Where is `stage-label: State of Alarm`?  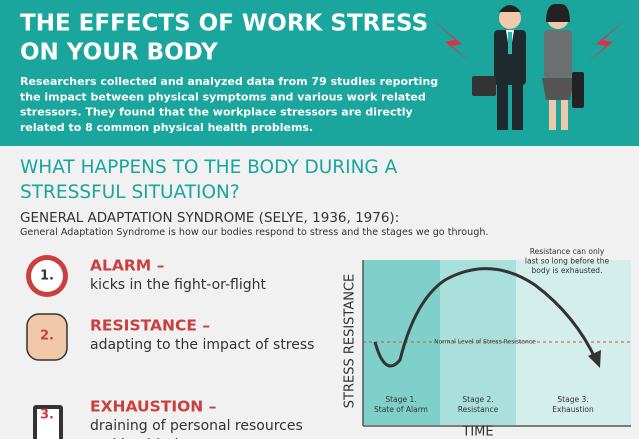 stage-label: State of Alarm is located at coordinates (401, 409).